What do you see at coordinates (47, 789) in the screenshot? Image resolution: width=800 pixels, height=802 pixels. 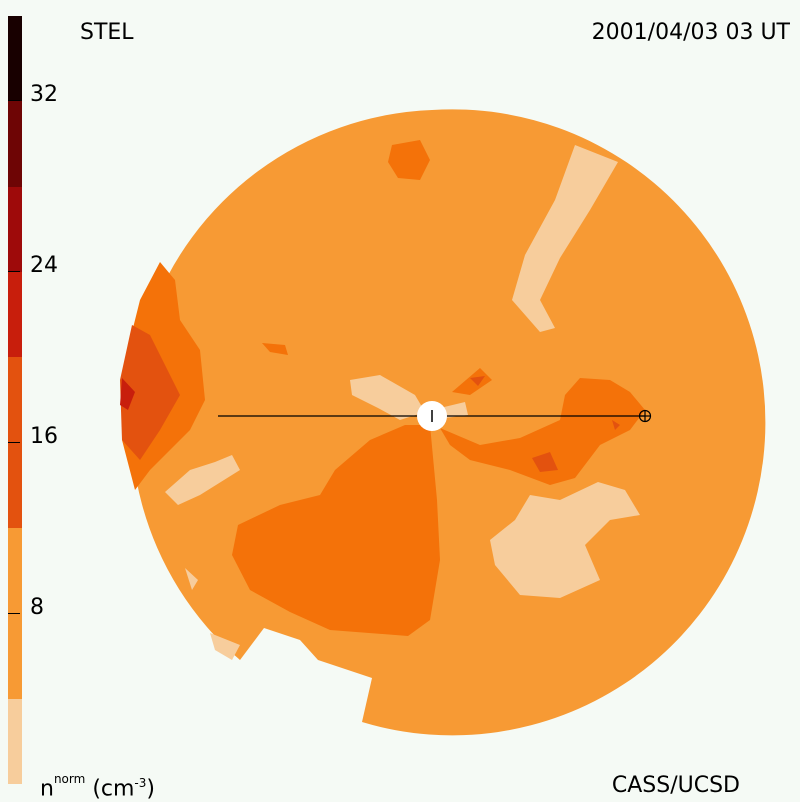 I see `unit-base: n` at bounding box center [47, 789].